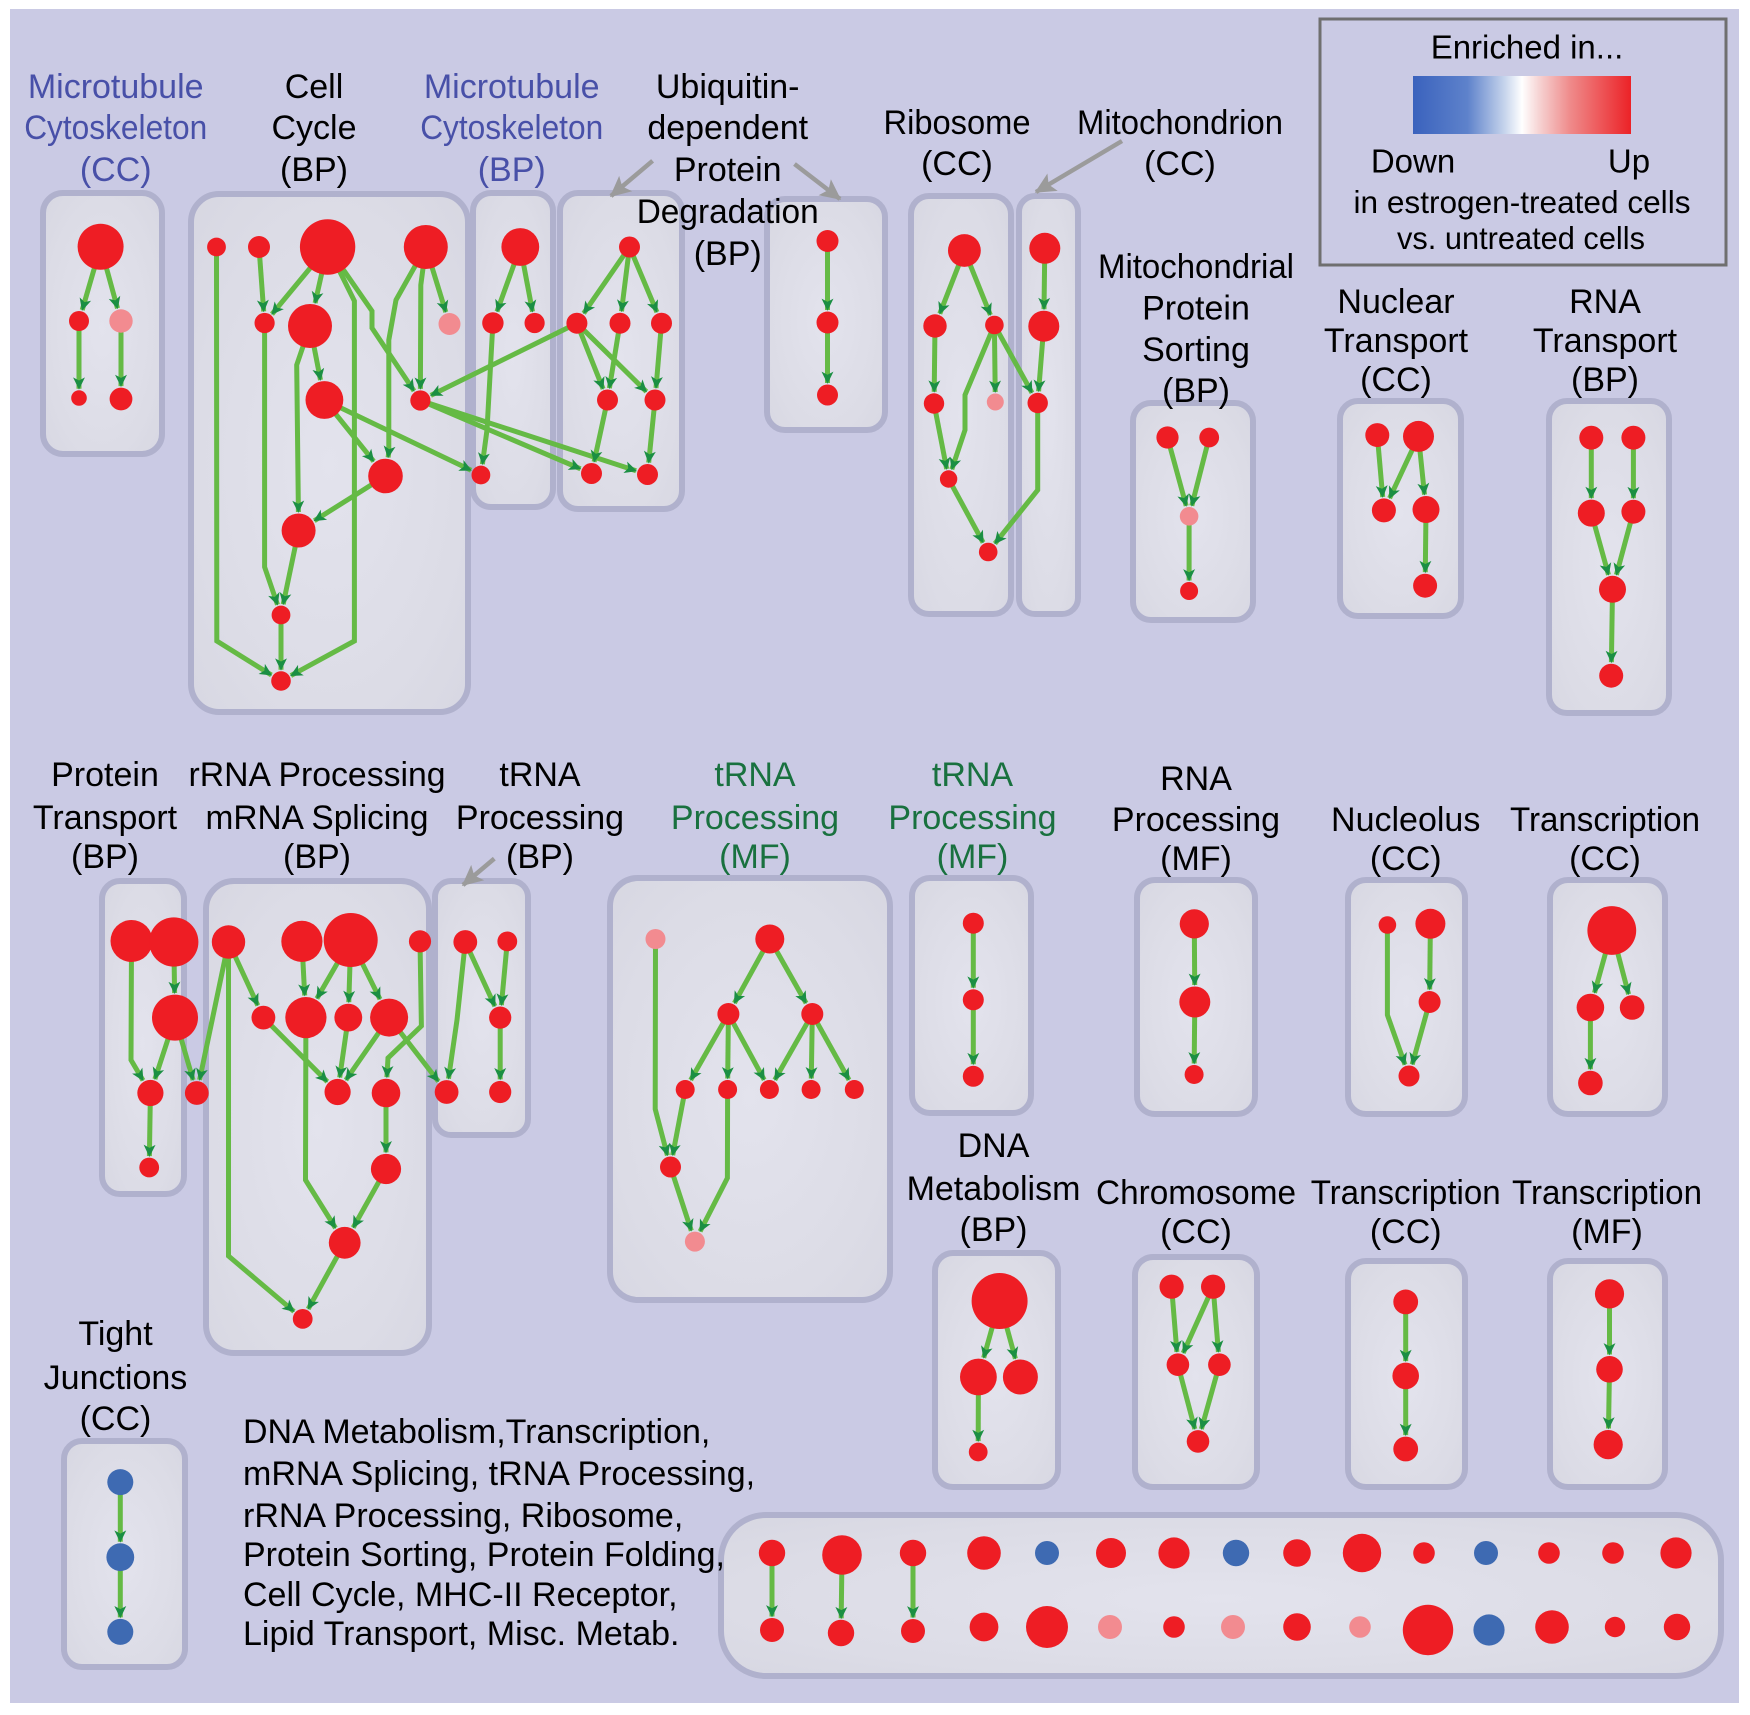  I want to click on svg-text: Cell Cycle, MHC-II Receptor,, so click(460, 1595).